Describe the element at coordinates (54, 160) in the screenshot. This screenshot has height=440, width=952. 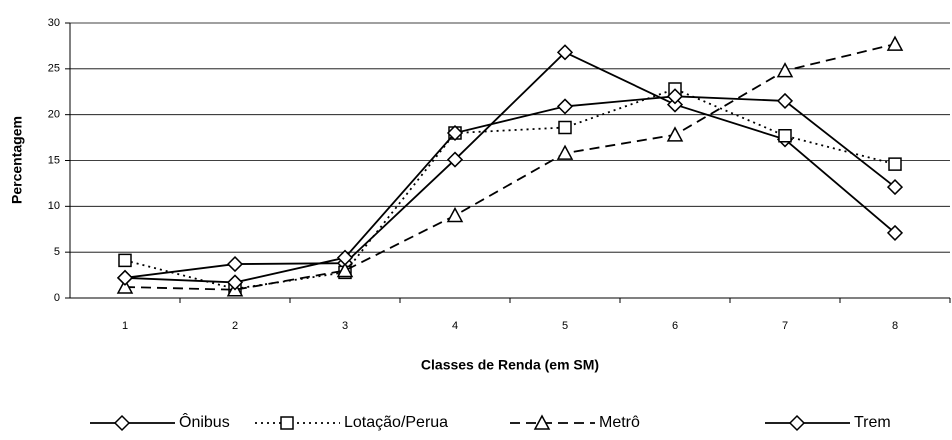
I see `y-tick-label: 15` at that location.